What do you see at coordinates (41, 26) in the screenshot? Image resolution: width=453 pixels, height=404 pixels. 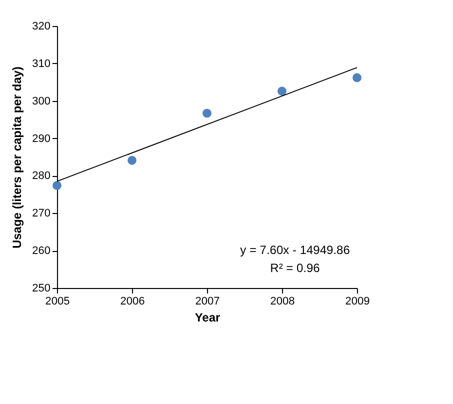 I see `y-tick-label: 320` at bounding box center [41, 26].